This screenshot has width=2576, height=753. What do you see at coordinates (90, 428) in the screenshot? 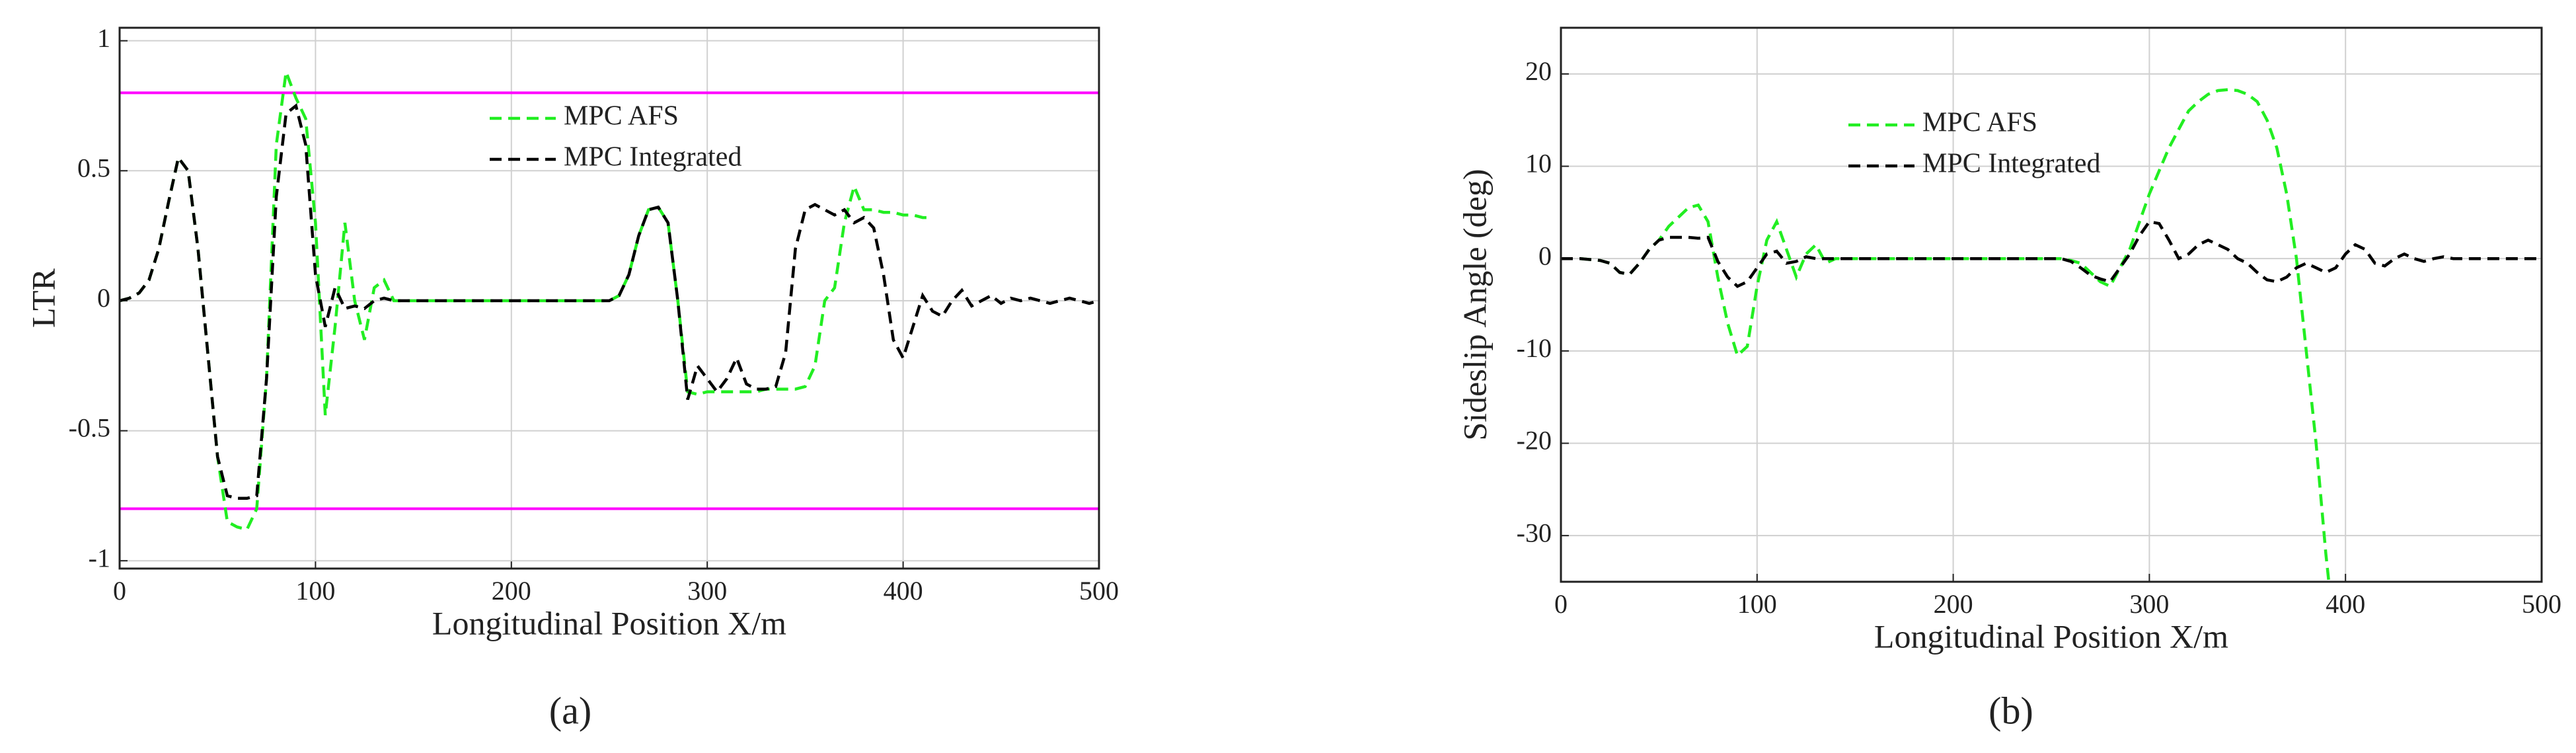
I see `y-tick-label: -0.5` at bounding box center [90, 428].